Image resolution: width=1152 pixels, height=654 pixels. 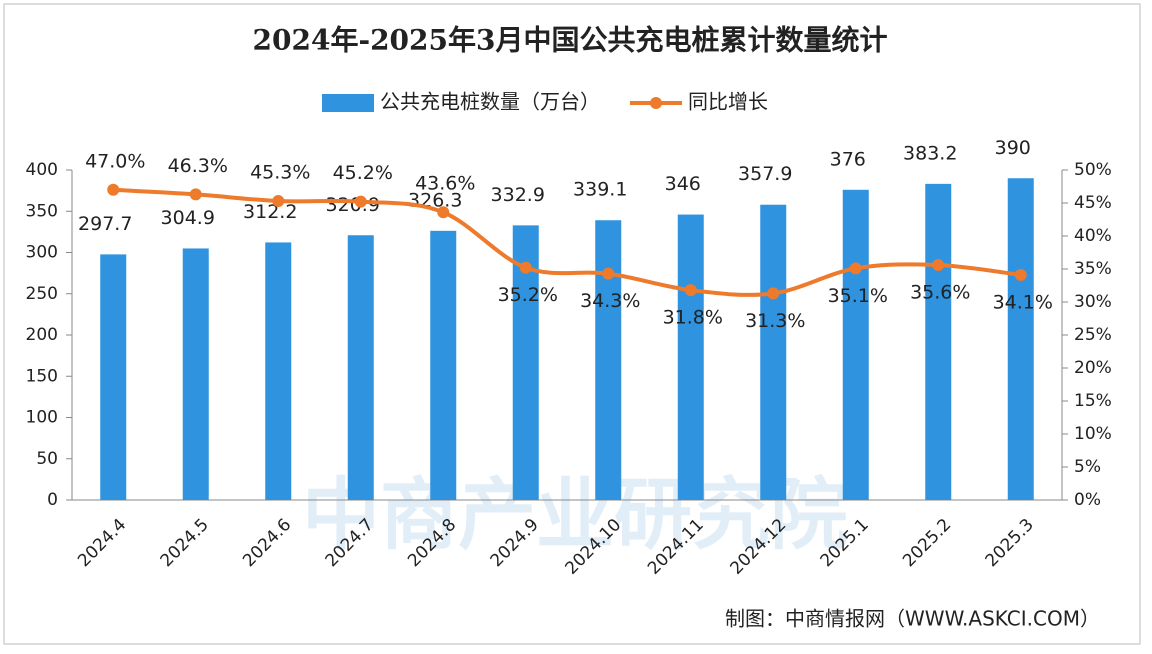 I want to click on line-value-label: 46.3%, so click(x=198, y=166).